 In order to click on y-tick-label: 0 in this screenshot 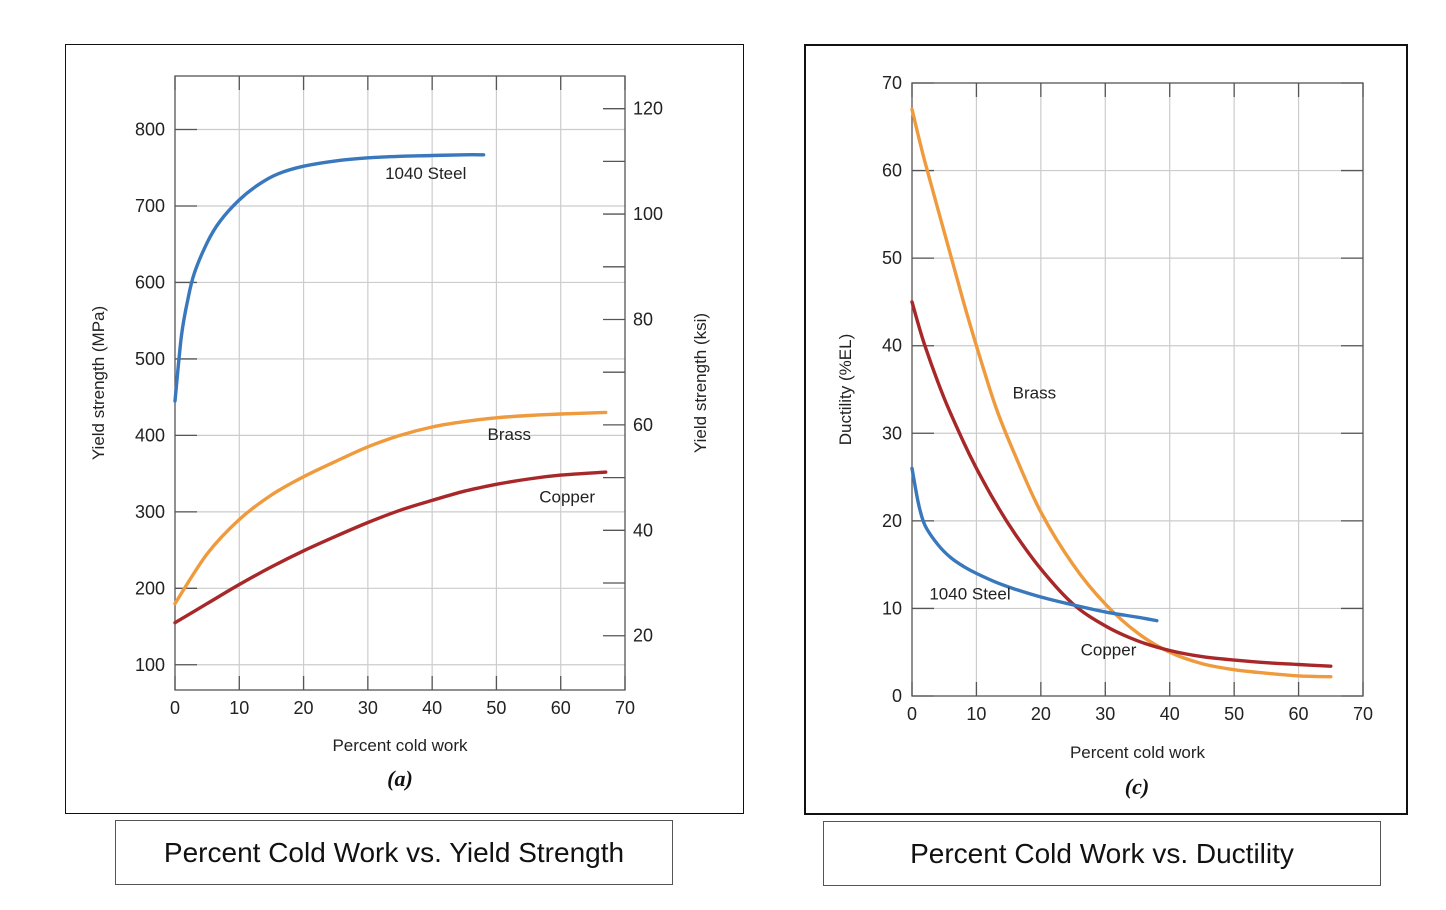, I will do `click(897, 696)`.